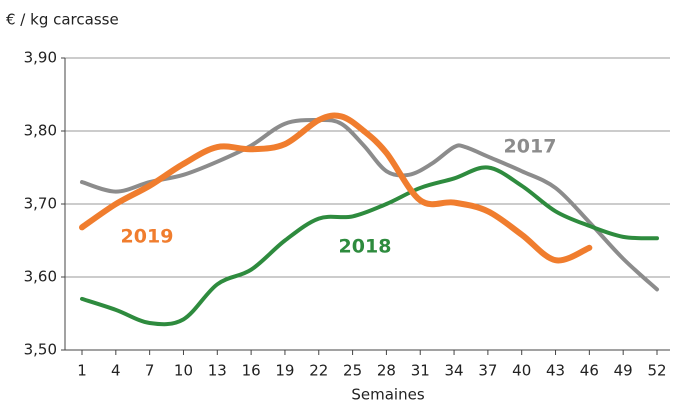 This screenshot has width=675, height=405. I want to click on x-tick-label: 28, so click(386, 371).